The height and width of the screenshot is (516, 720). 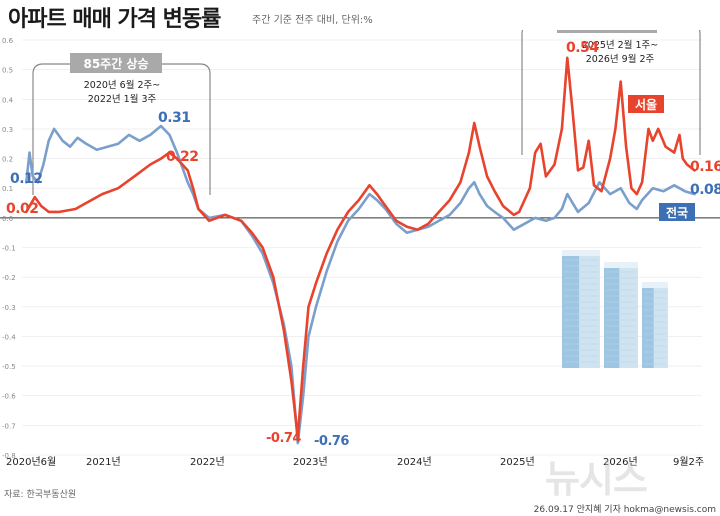 I want to click on y-tick-label: 0.0, so click(x=7, y=219).